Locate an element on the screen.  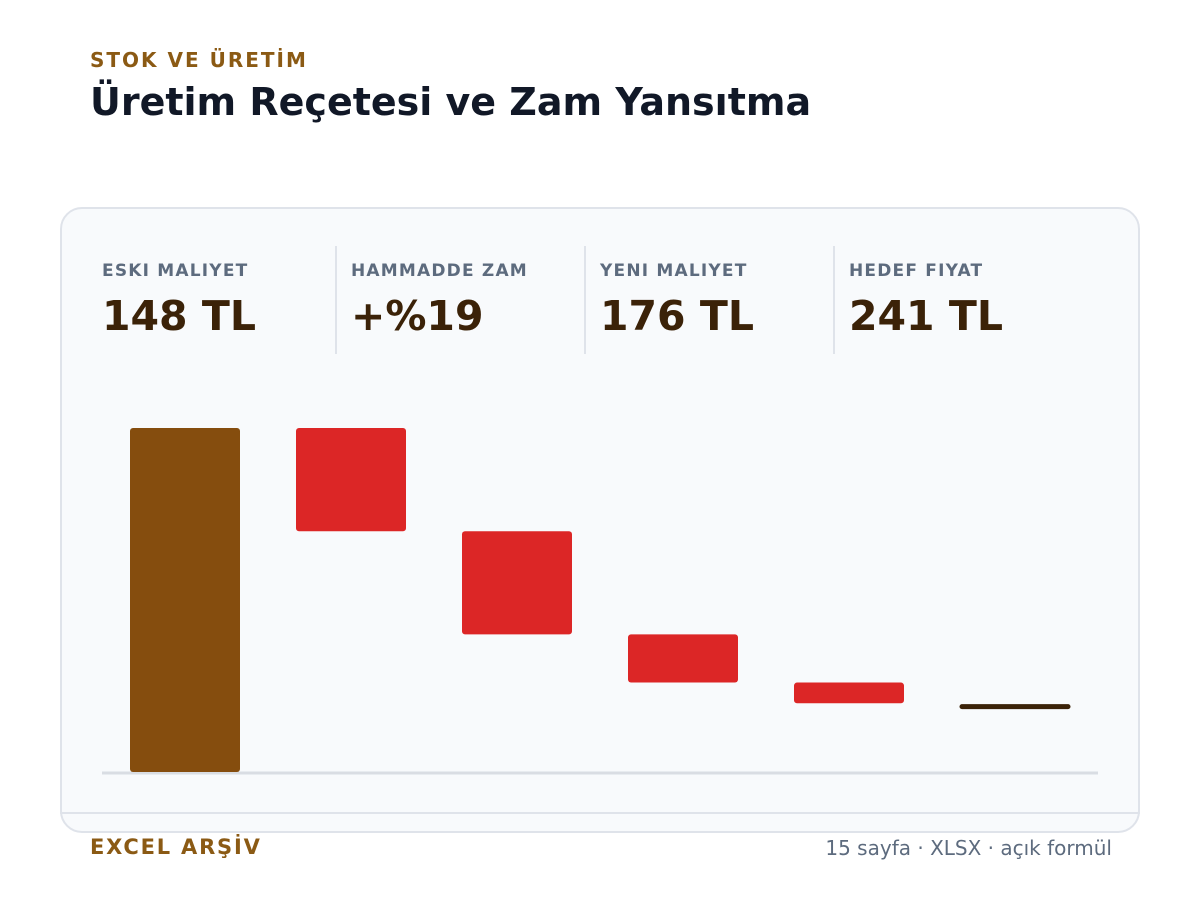
footer-source: EXCEL ARŞİV is located at coordinates (176, 847).